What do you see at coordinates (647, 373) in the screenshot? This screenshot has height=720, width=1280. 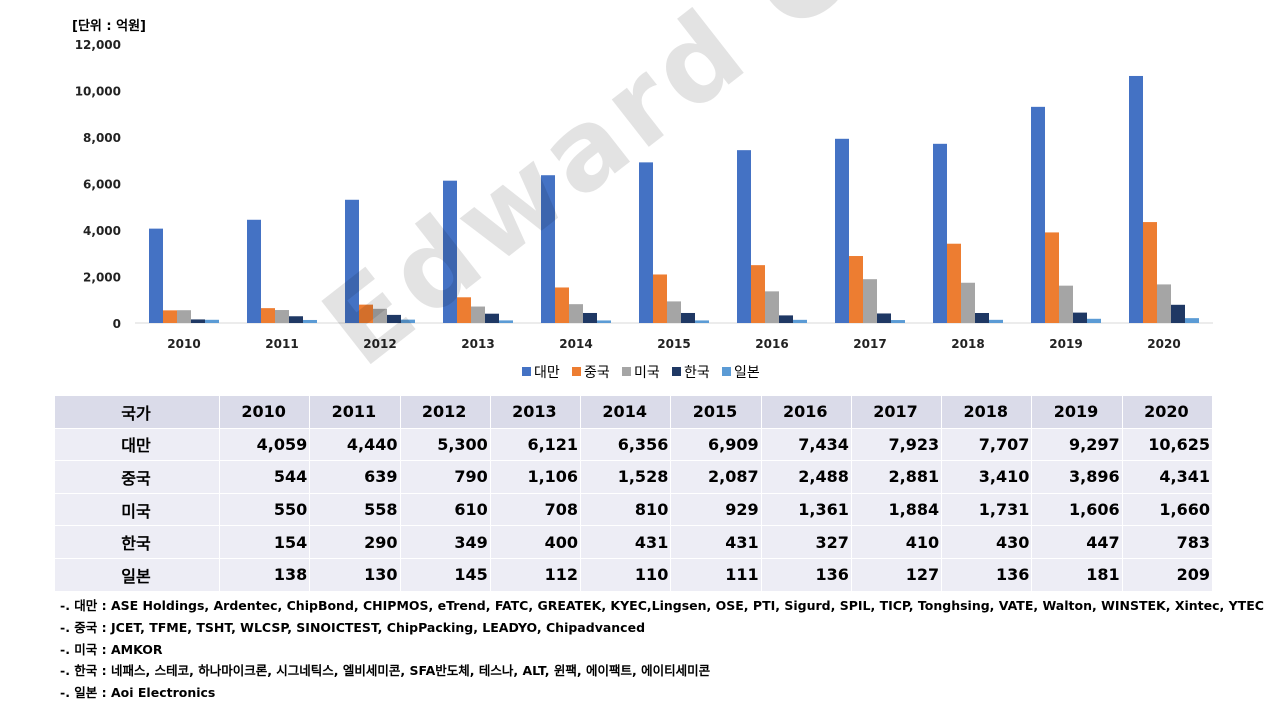 I see `legend-label: 미국` at bounding box center [647, 373].